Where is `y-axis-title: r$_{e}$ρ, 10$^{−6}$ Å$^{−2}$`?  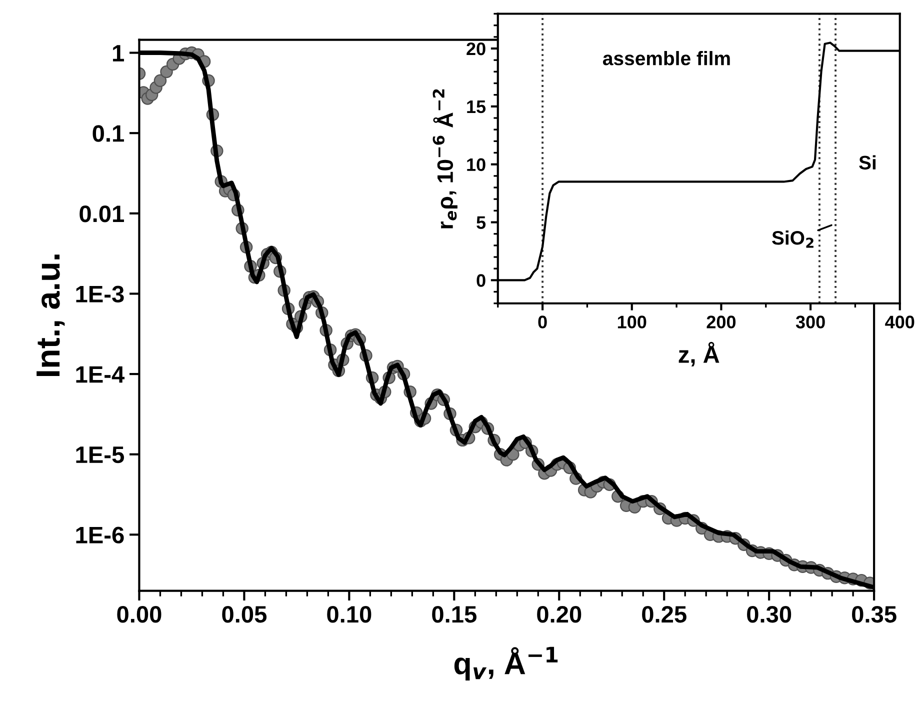
y-axis-title: r$_{e}$ρ, 10$^{−6}$ Å$^{−2}$ is located at coordinates (445, 158).